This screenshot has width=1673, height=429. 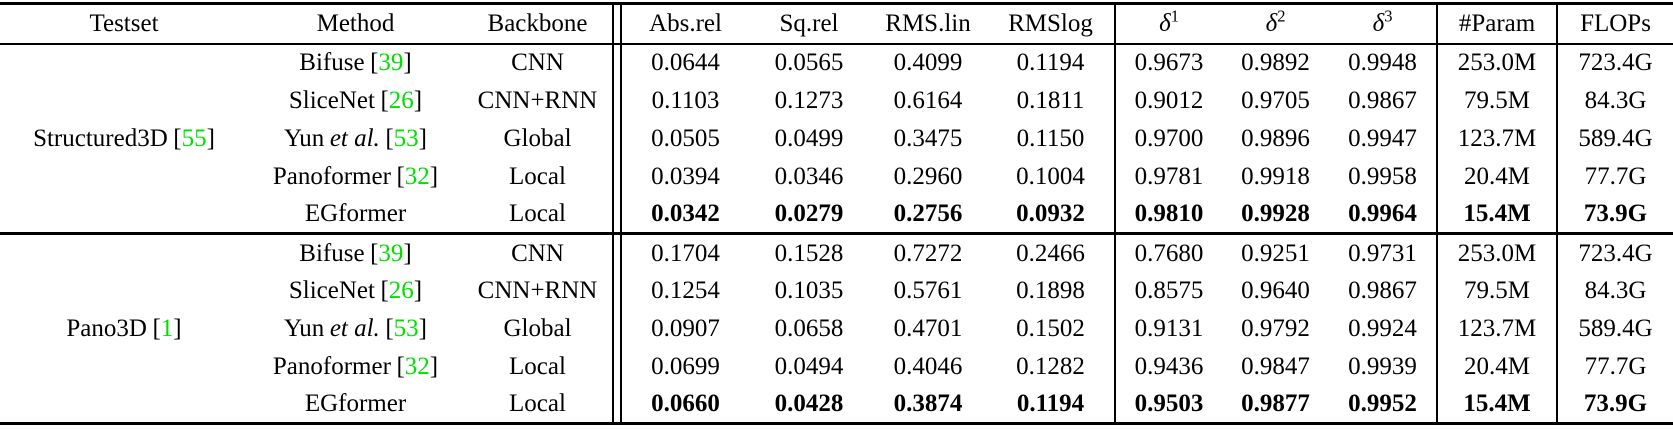 What do you see at coordinates (124, 329) in the screenshot?
I see `testset-cell: Pano3D [1]` at bounding box center [124, 329].